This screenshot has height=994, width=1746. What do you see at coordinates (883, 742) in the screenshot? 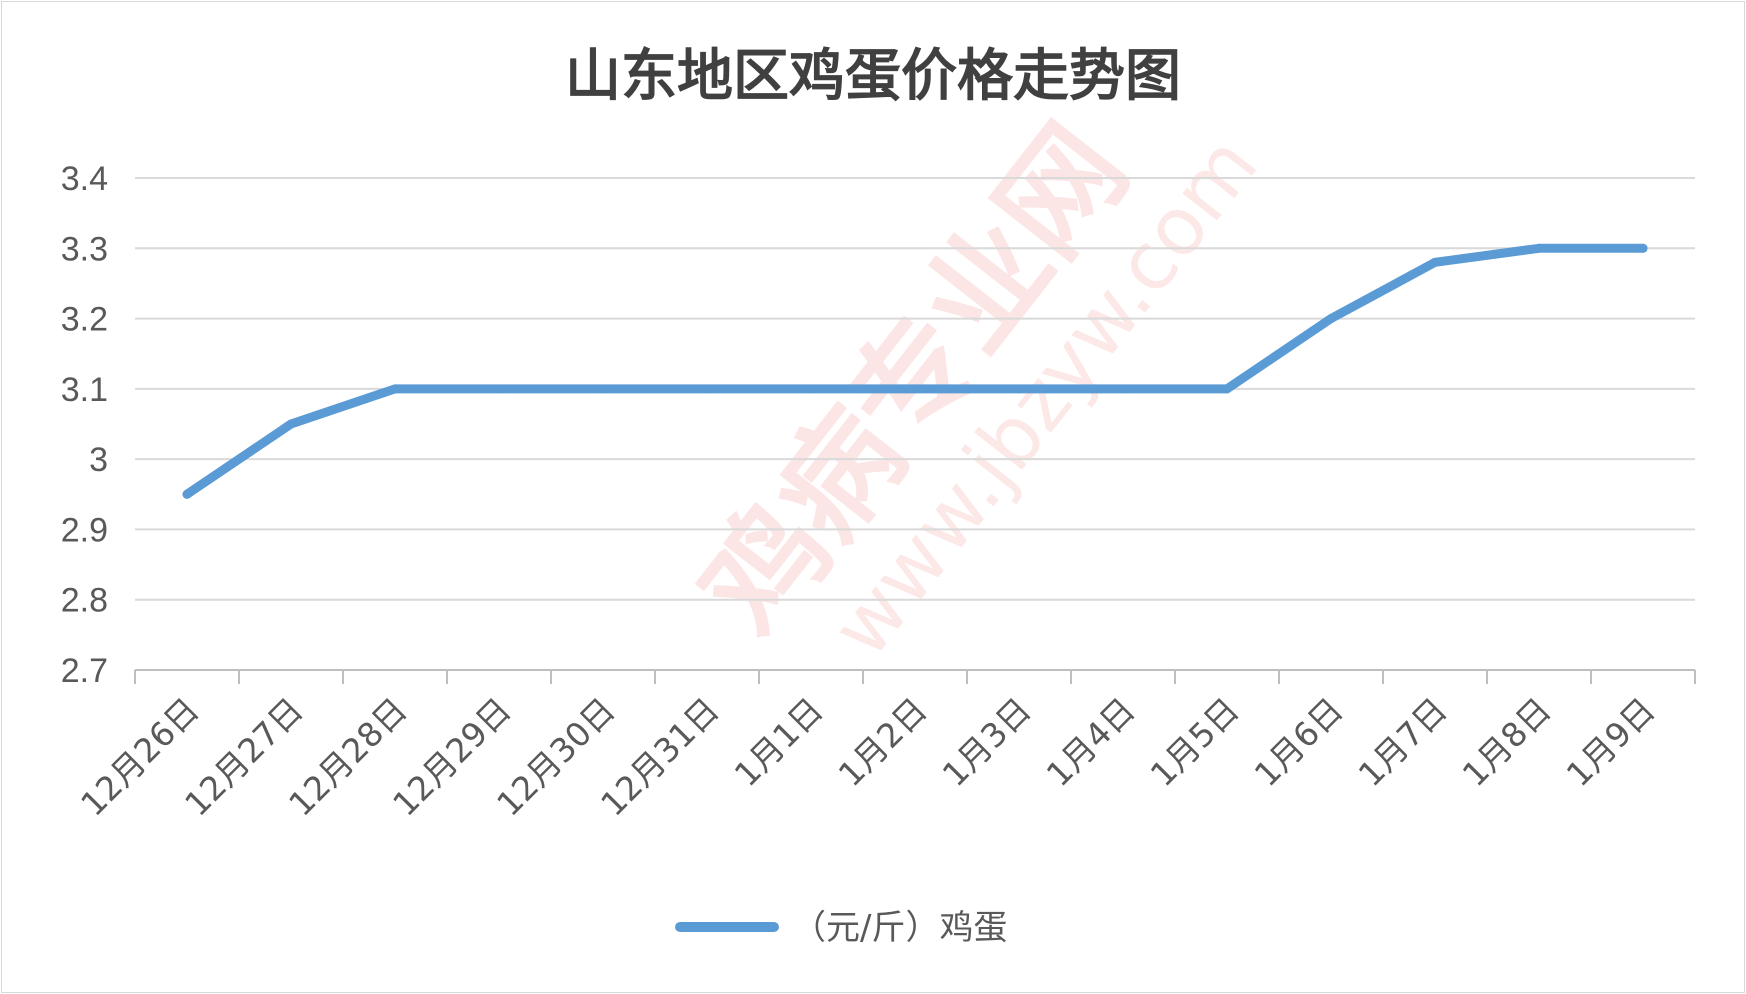
I see `x-tick-label: 1月2日` at bounding box center [883, 742].